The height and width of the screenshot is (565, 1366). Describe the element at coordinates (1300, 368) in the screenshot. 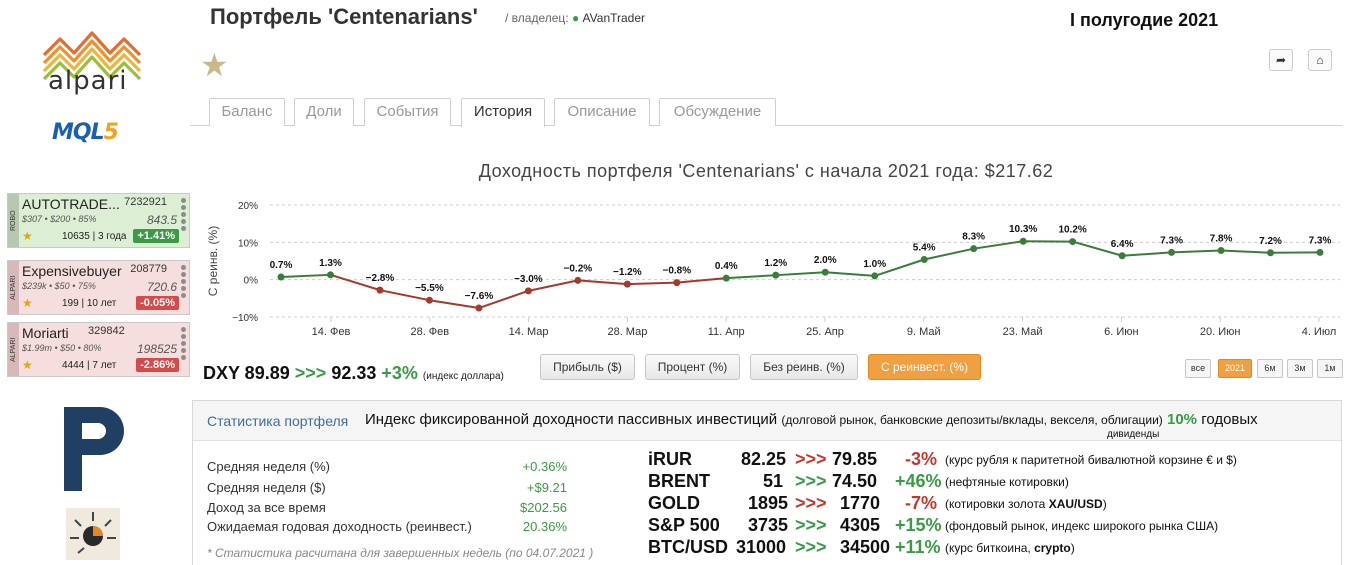

I see `range-3m-button: 3м` at that location.